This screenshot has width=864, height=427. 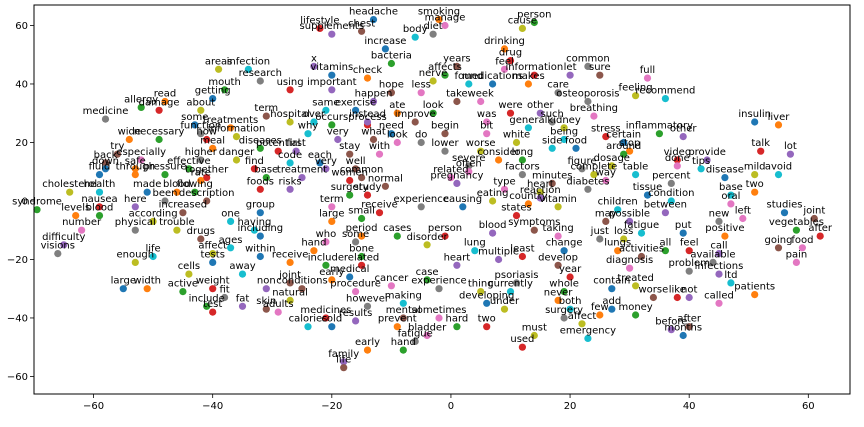 What do you see at coordinates (432, 26) in the screenshot?
I see `point-label: diet` at bounding box center [432, 26].